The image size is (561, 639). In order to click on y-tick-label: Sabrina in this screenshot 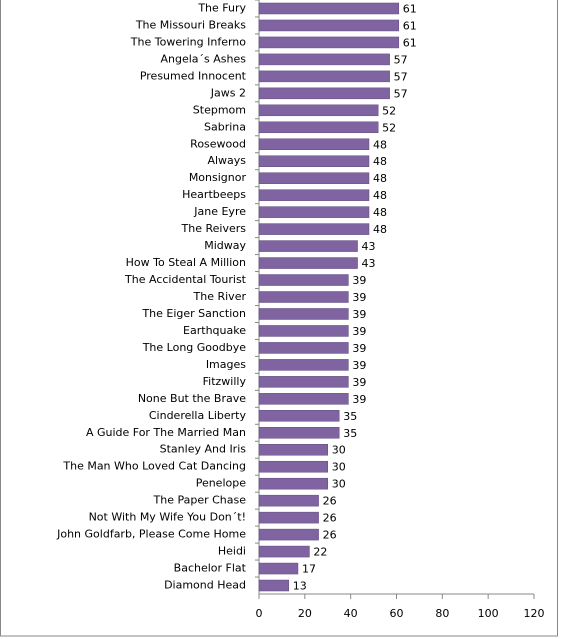, I will do `click(225, 126)`.